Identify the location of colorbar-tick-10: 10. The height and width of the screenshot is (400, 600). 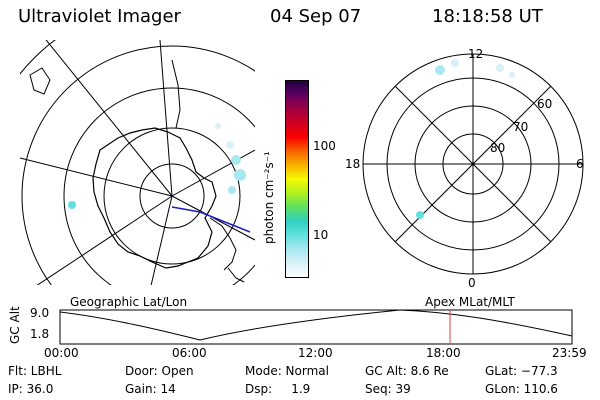
(321, 235).